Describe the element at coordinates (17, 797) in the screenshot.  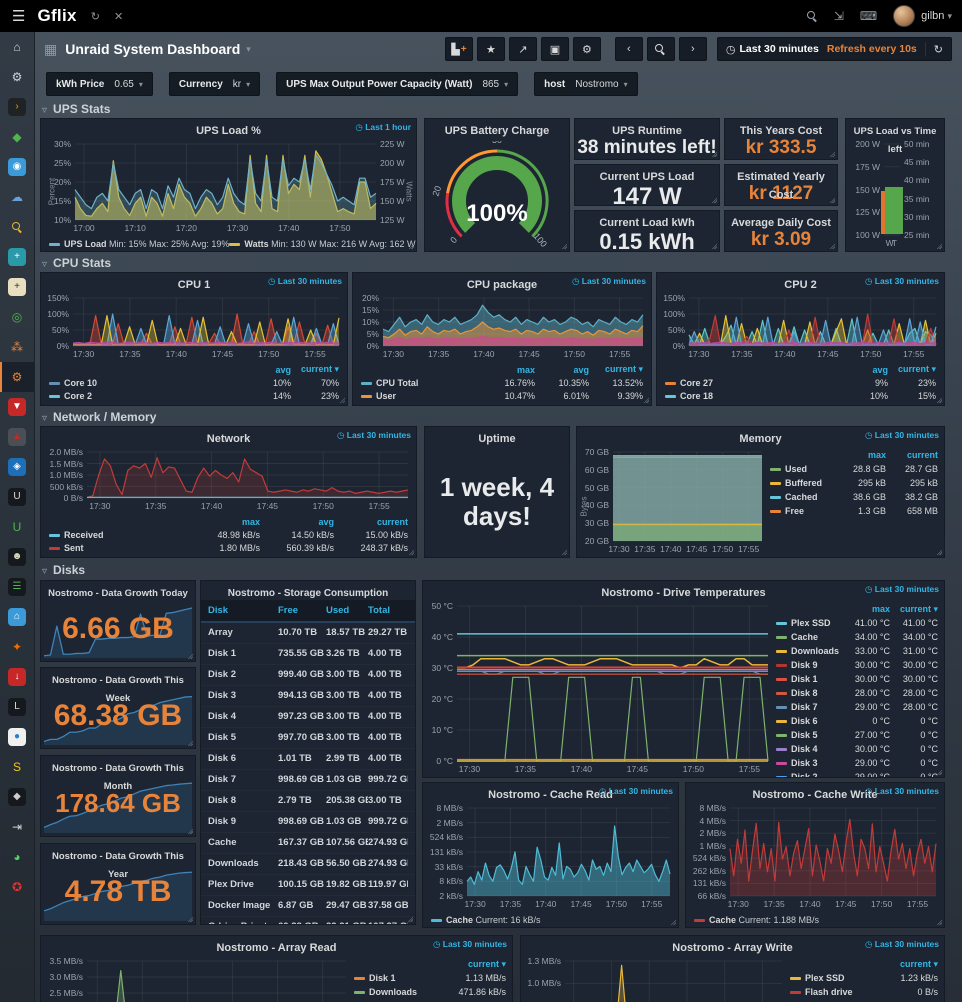
I see `sidebar-jacket-app-icon: ◆` at that location.